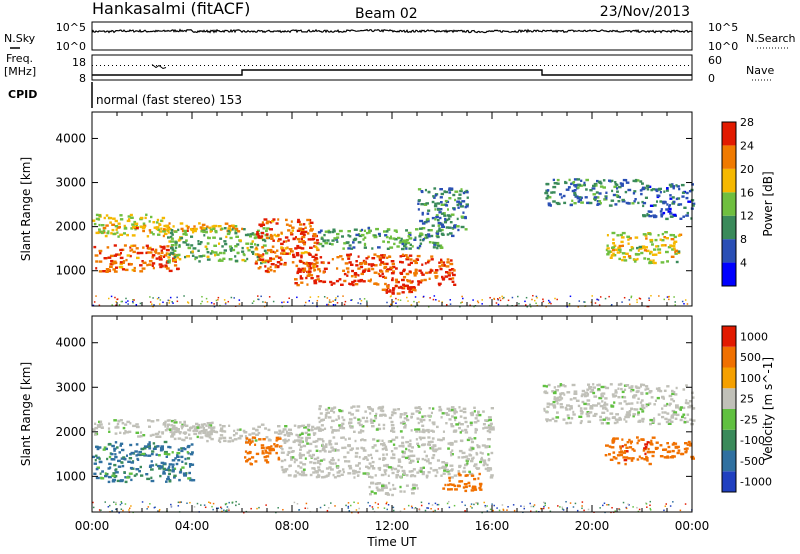 Image resolution: width=800 pixels, height=554 pixels. What do you see at coordinates (70, 432) in the screenshot?
I see `velocity-panel-ytick-label: 2000` at bounding box center [70, 432].